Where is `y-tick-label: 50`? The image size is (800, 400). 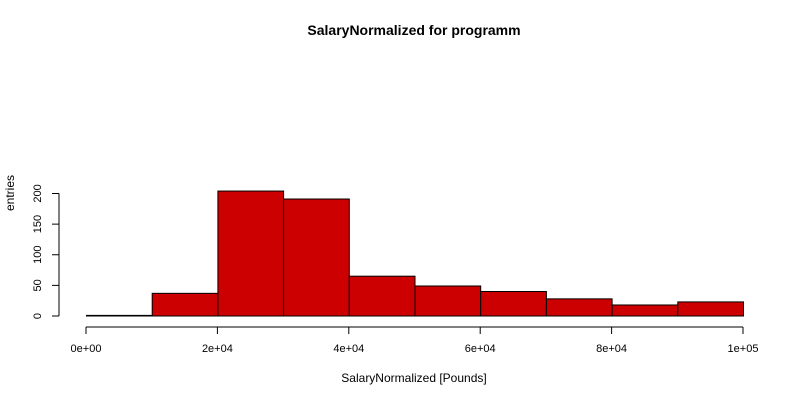
y-tick-label: 50 is located at coordinates (38, 285).